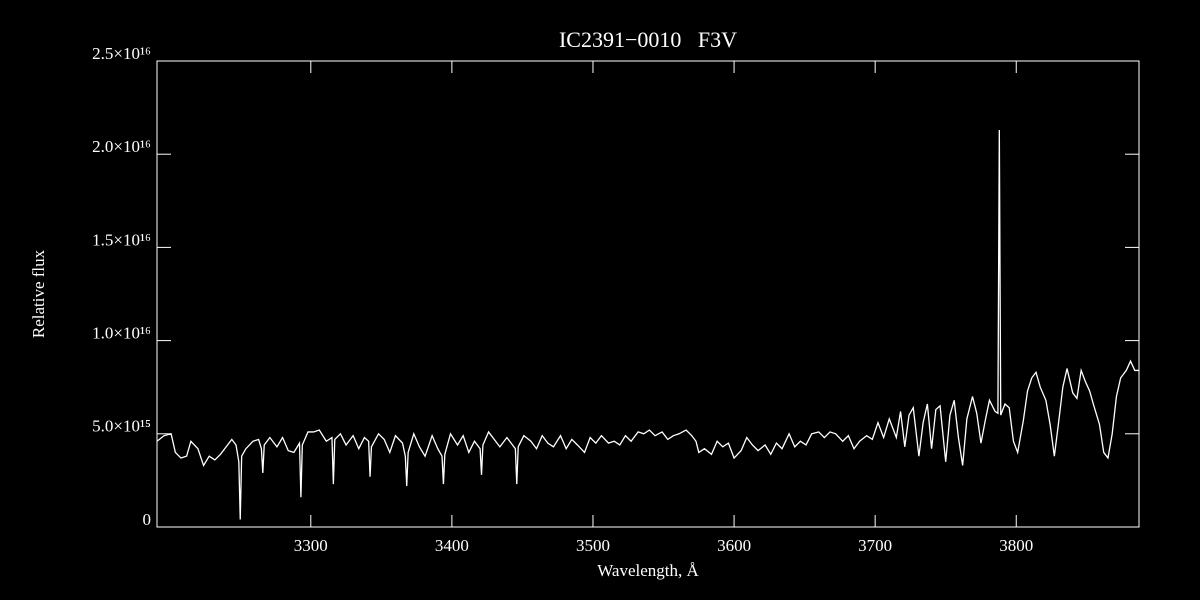  I want to click on x-tick-label: 3400, so click(452, 545).